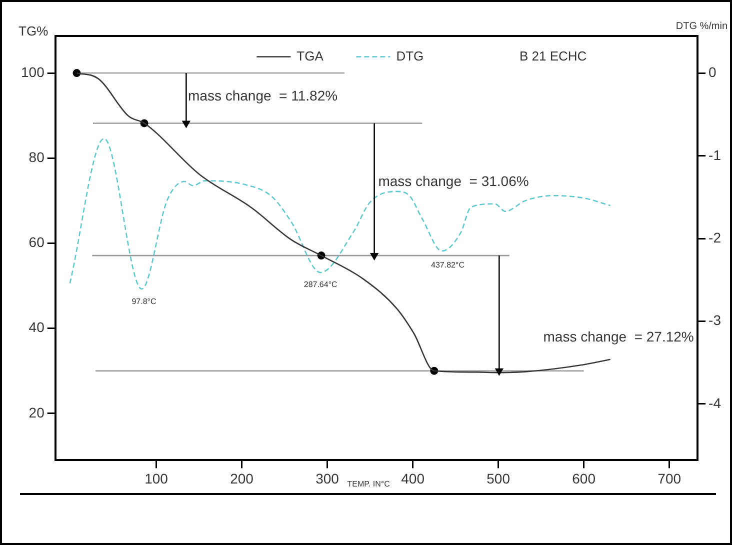 Image resolution: width=732 pixels, height=545 pixels. I want to click on x-tick-label: 300, so click(328, 478).